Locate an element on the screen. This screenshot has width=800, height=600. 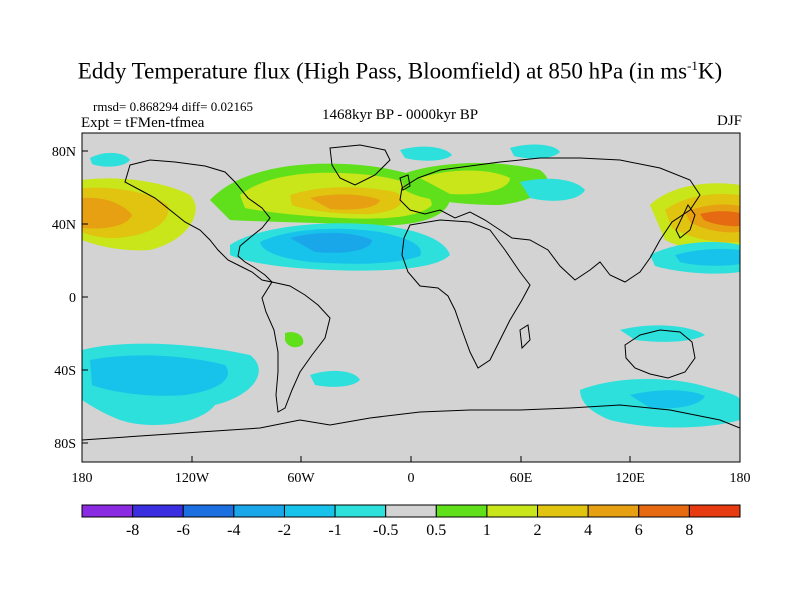
coastline-north-america is located at coordinates (199, 221).